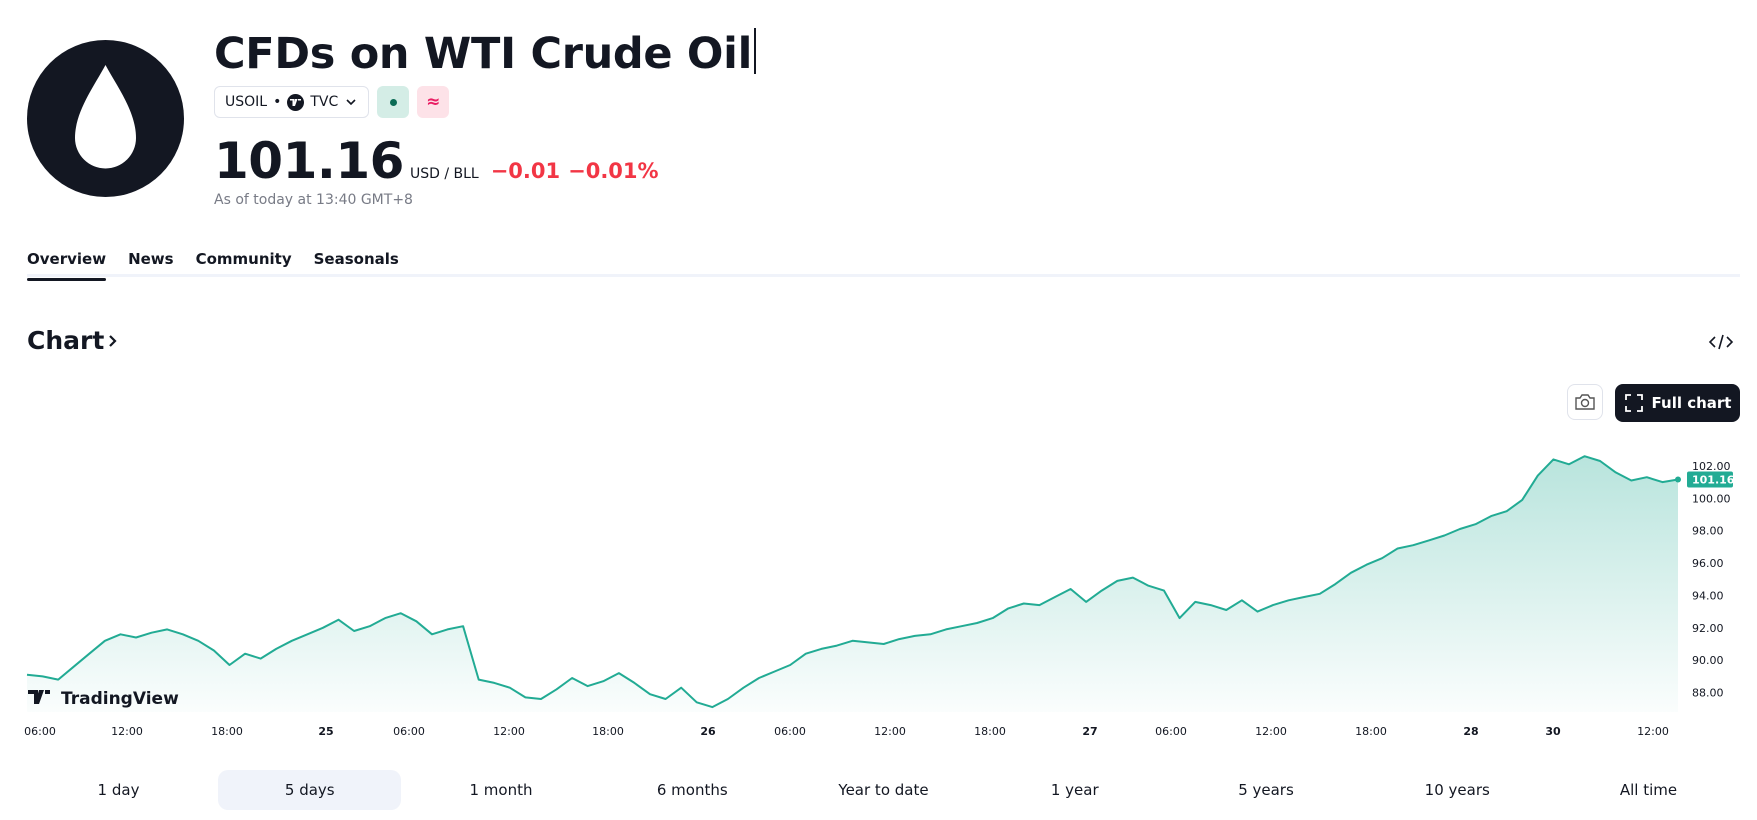 The image size is (1757, 820). I want to click on market-open-dot-icon, so click(393, 102).